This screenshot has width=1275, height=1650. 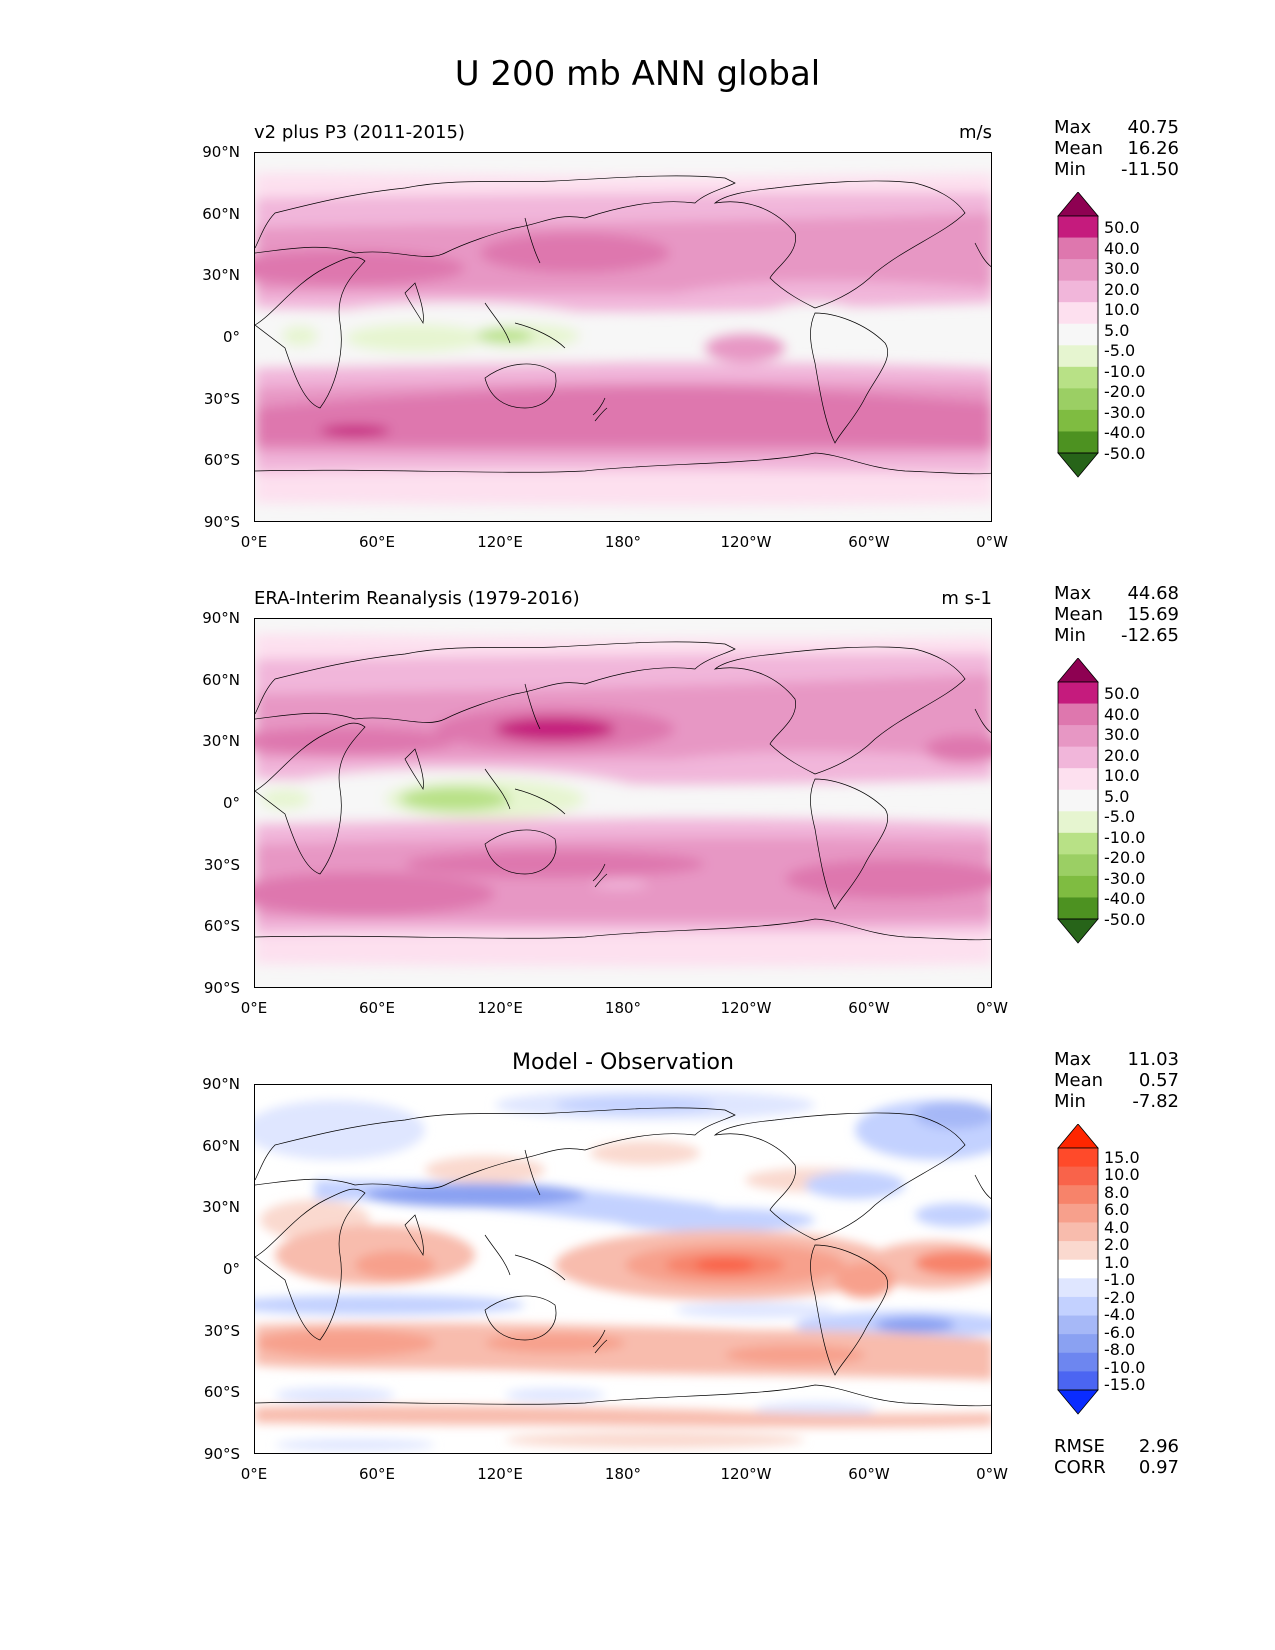 I want to click on colorbar-level: 50.0, so click(x=1122, y=227).